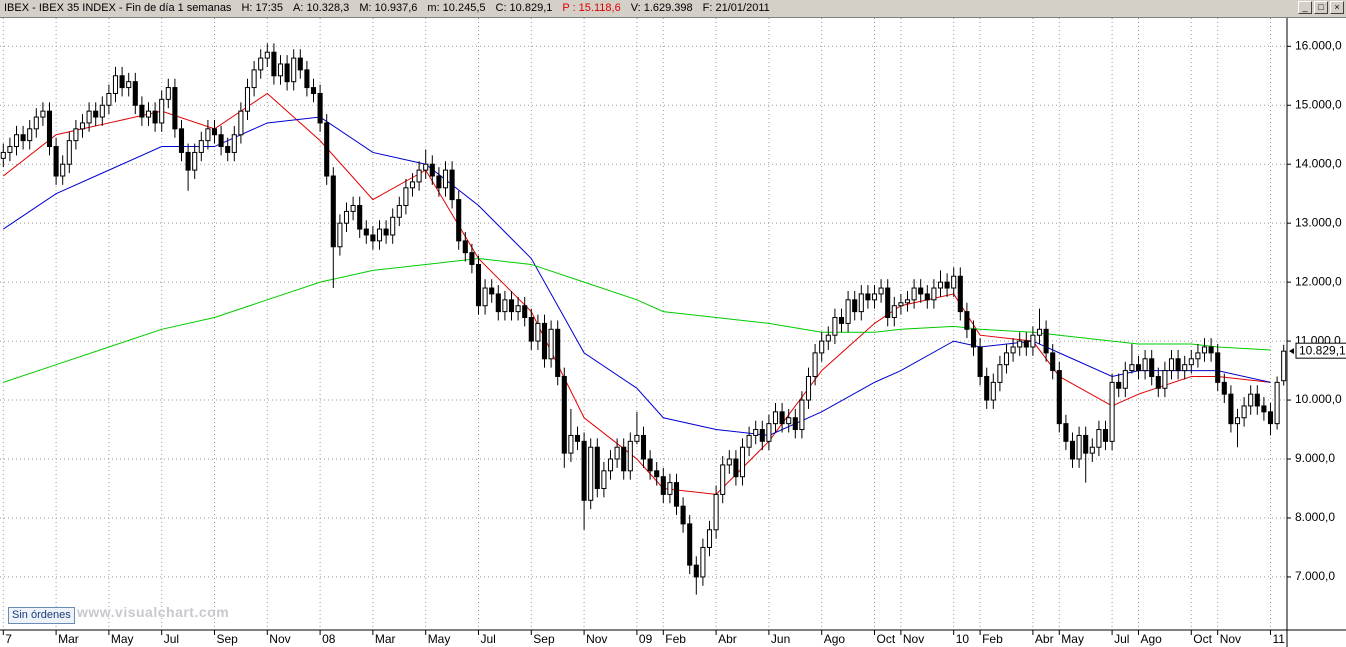  Describe the element at coordinates (1318, 104) in the screenshot. I see `y-tick-label: 15.000,0` at that location.